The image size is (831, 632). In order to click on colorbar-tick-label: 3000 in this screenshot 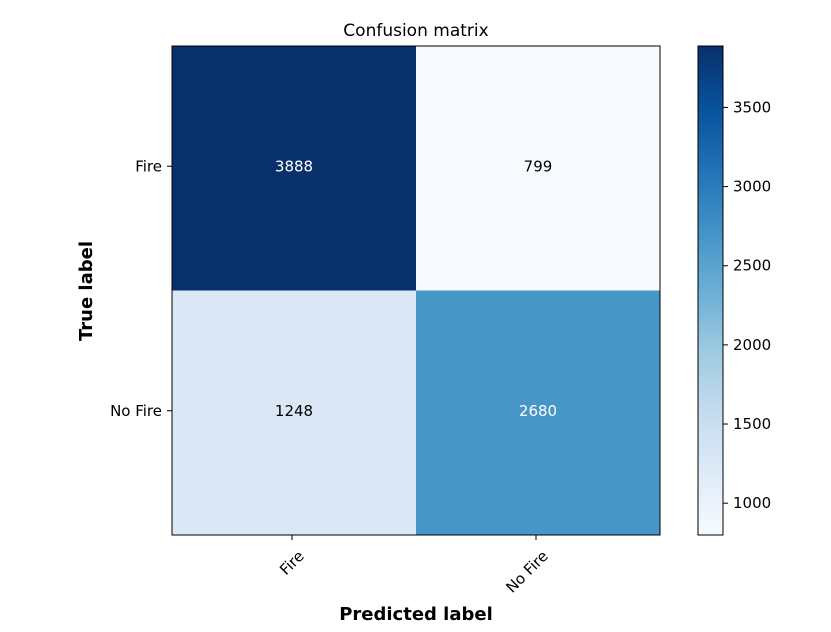, I will do `click(752, 187)`.